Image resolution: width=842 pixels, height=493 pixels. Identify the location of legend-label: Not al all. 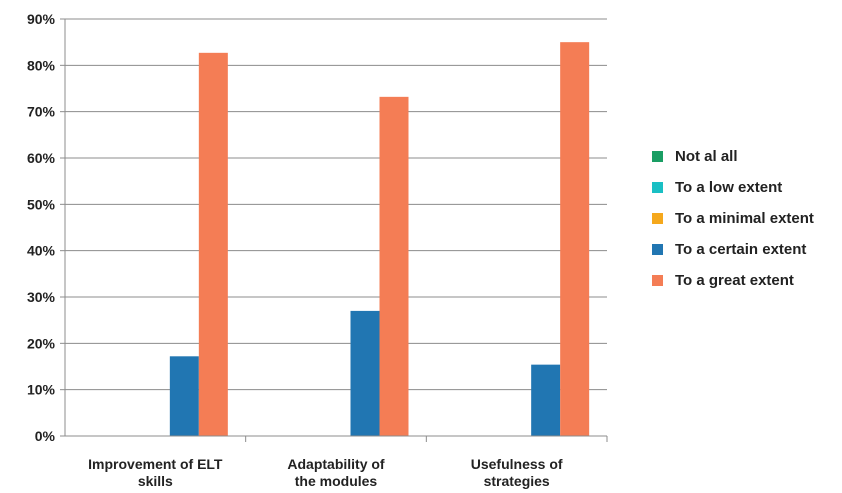
(706, 156).